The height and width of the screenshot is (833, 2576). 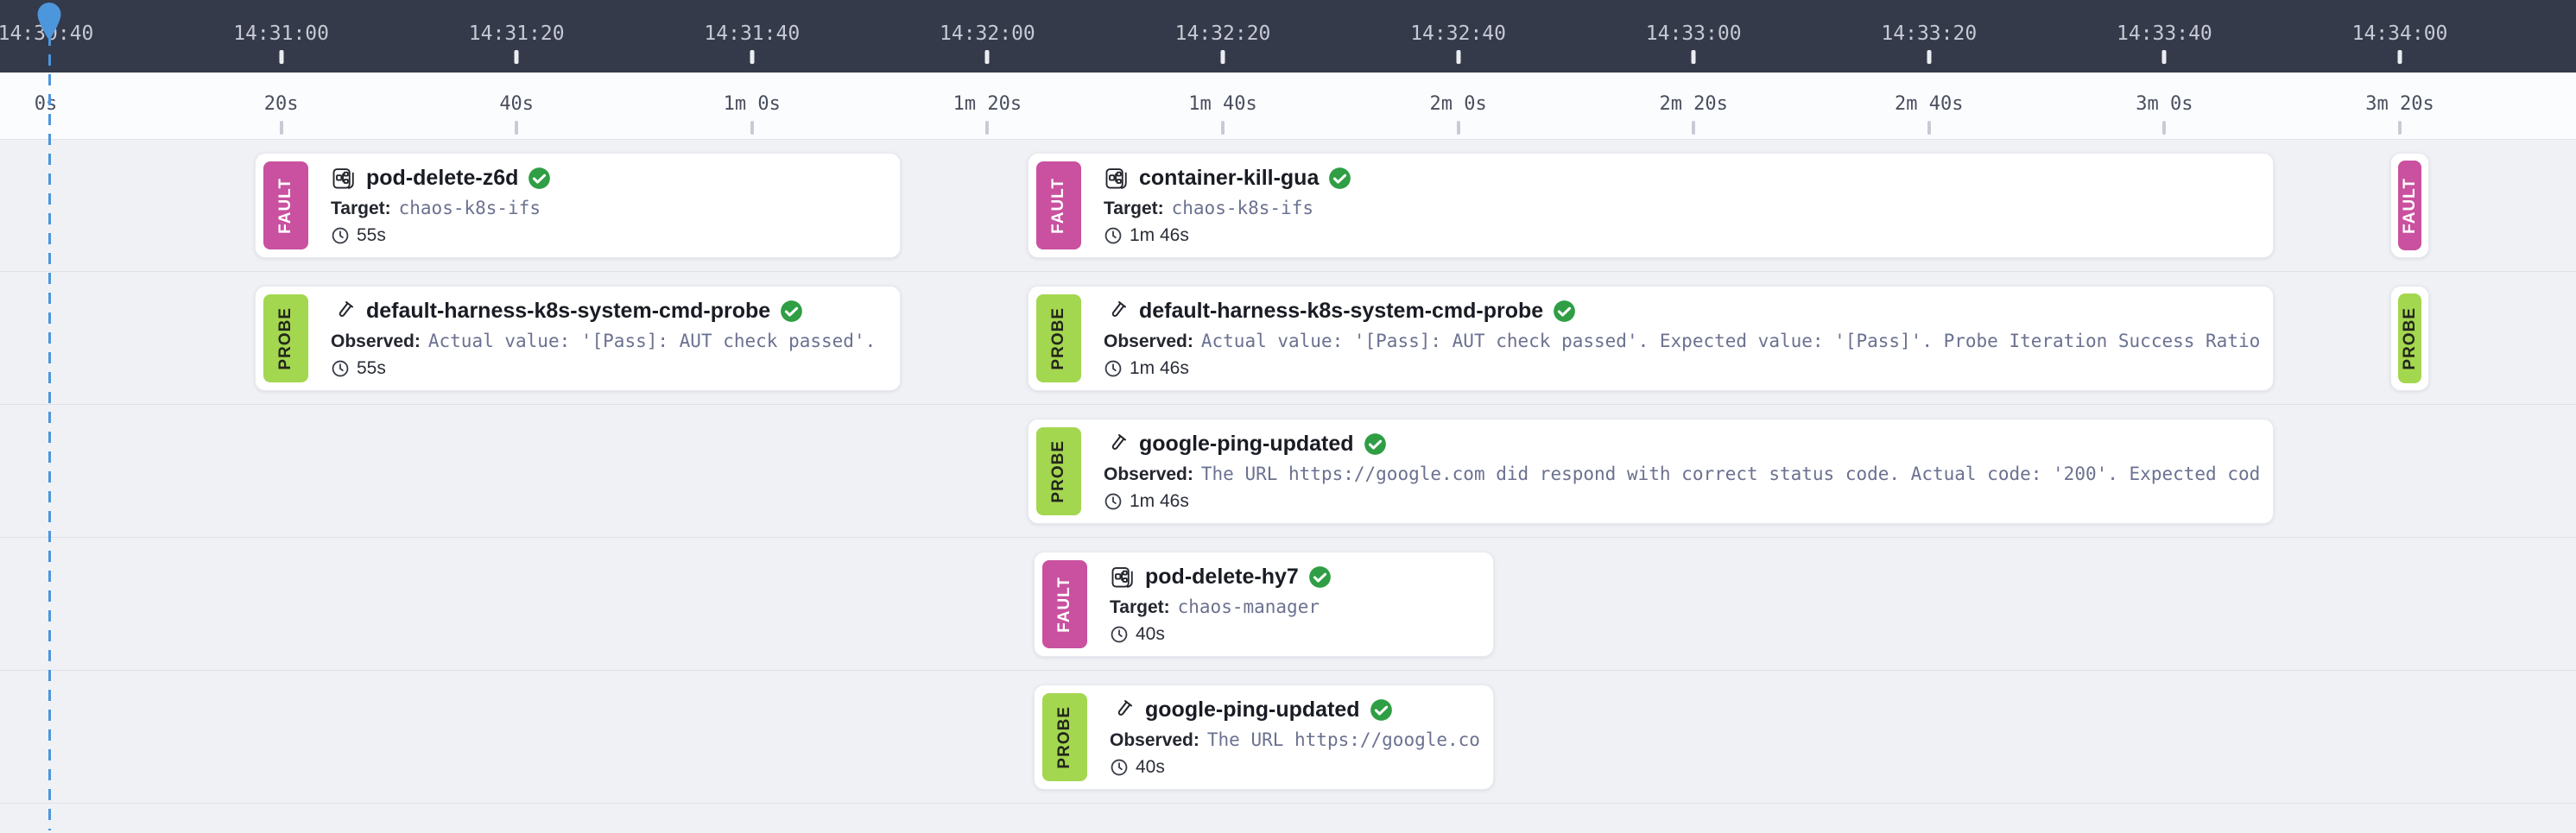 What do you see at coordinates (281, 104) in the screenshot?
I see `time-tick-label: 20s` at bounding box center [281, 104].